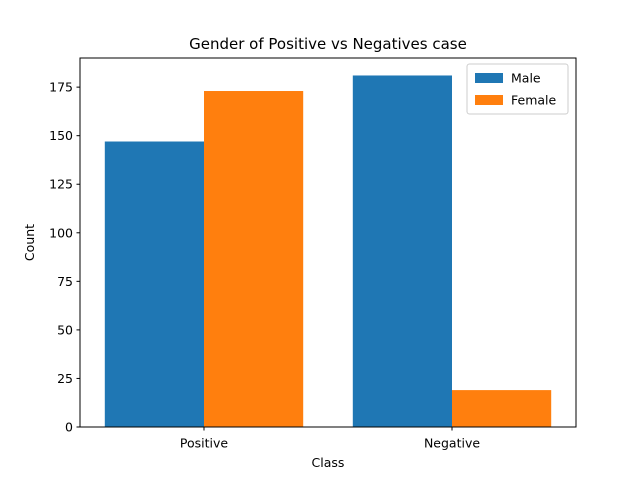 The width and height of the screenshot is (640, 480). I want to click on y-tick-label: 150, so click(61, 135).